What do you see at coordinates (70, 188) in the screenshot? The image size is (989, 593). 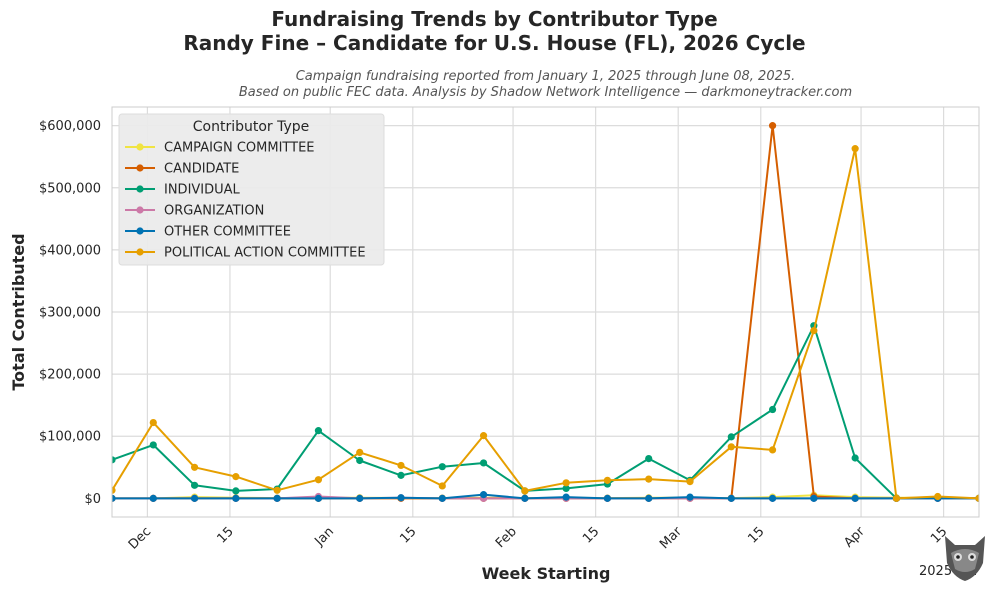 I see `y-tick-label: $500,000` at bounding box center [70, 188].